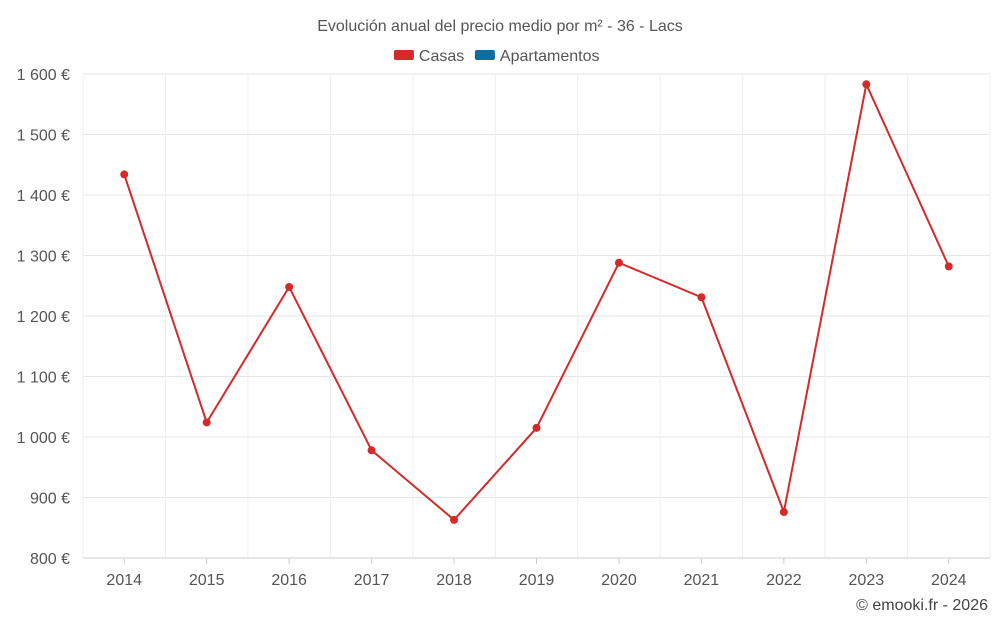  Describe the element at coordinates (43, 75) in the screenshot. I see `y-tick-label: 1 600 €` at that location.